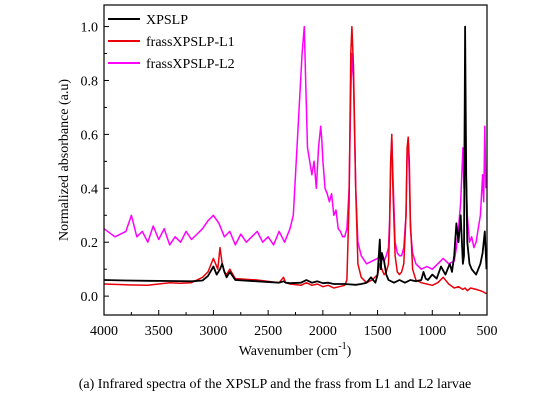 Image resolution: width=550 pixels, height=411 pixels. Describe the element at coordinates (268, 331) in the screenshot. I see `x-tick-label: 2500` at that location.